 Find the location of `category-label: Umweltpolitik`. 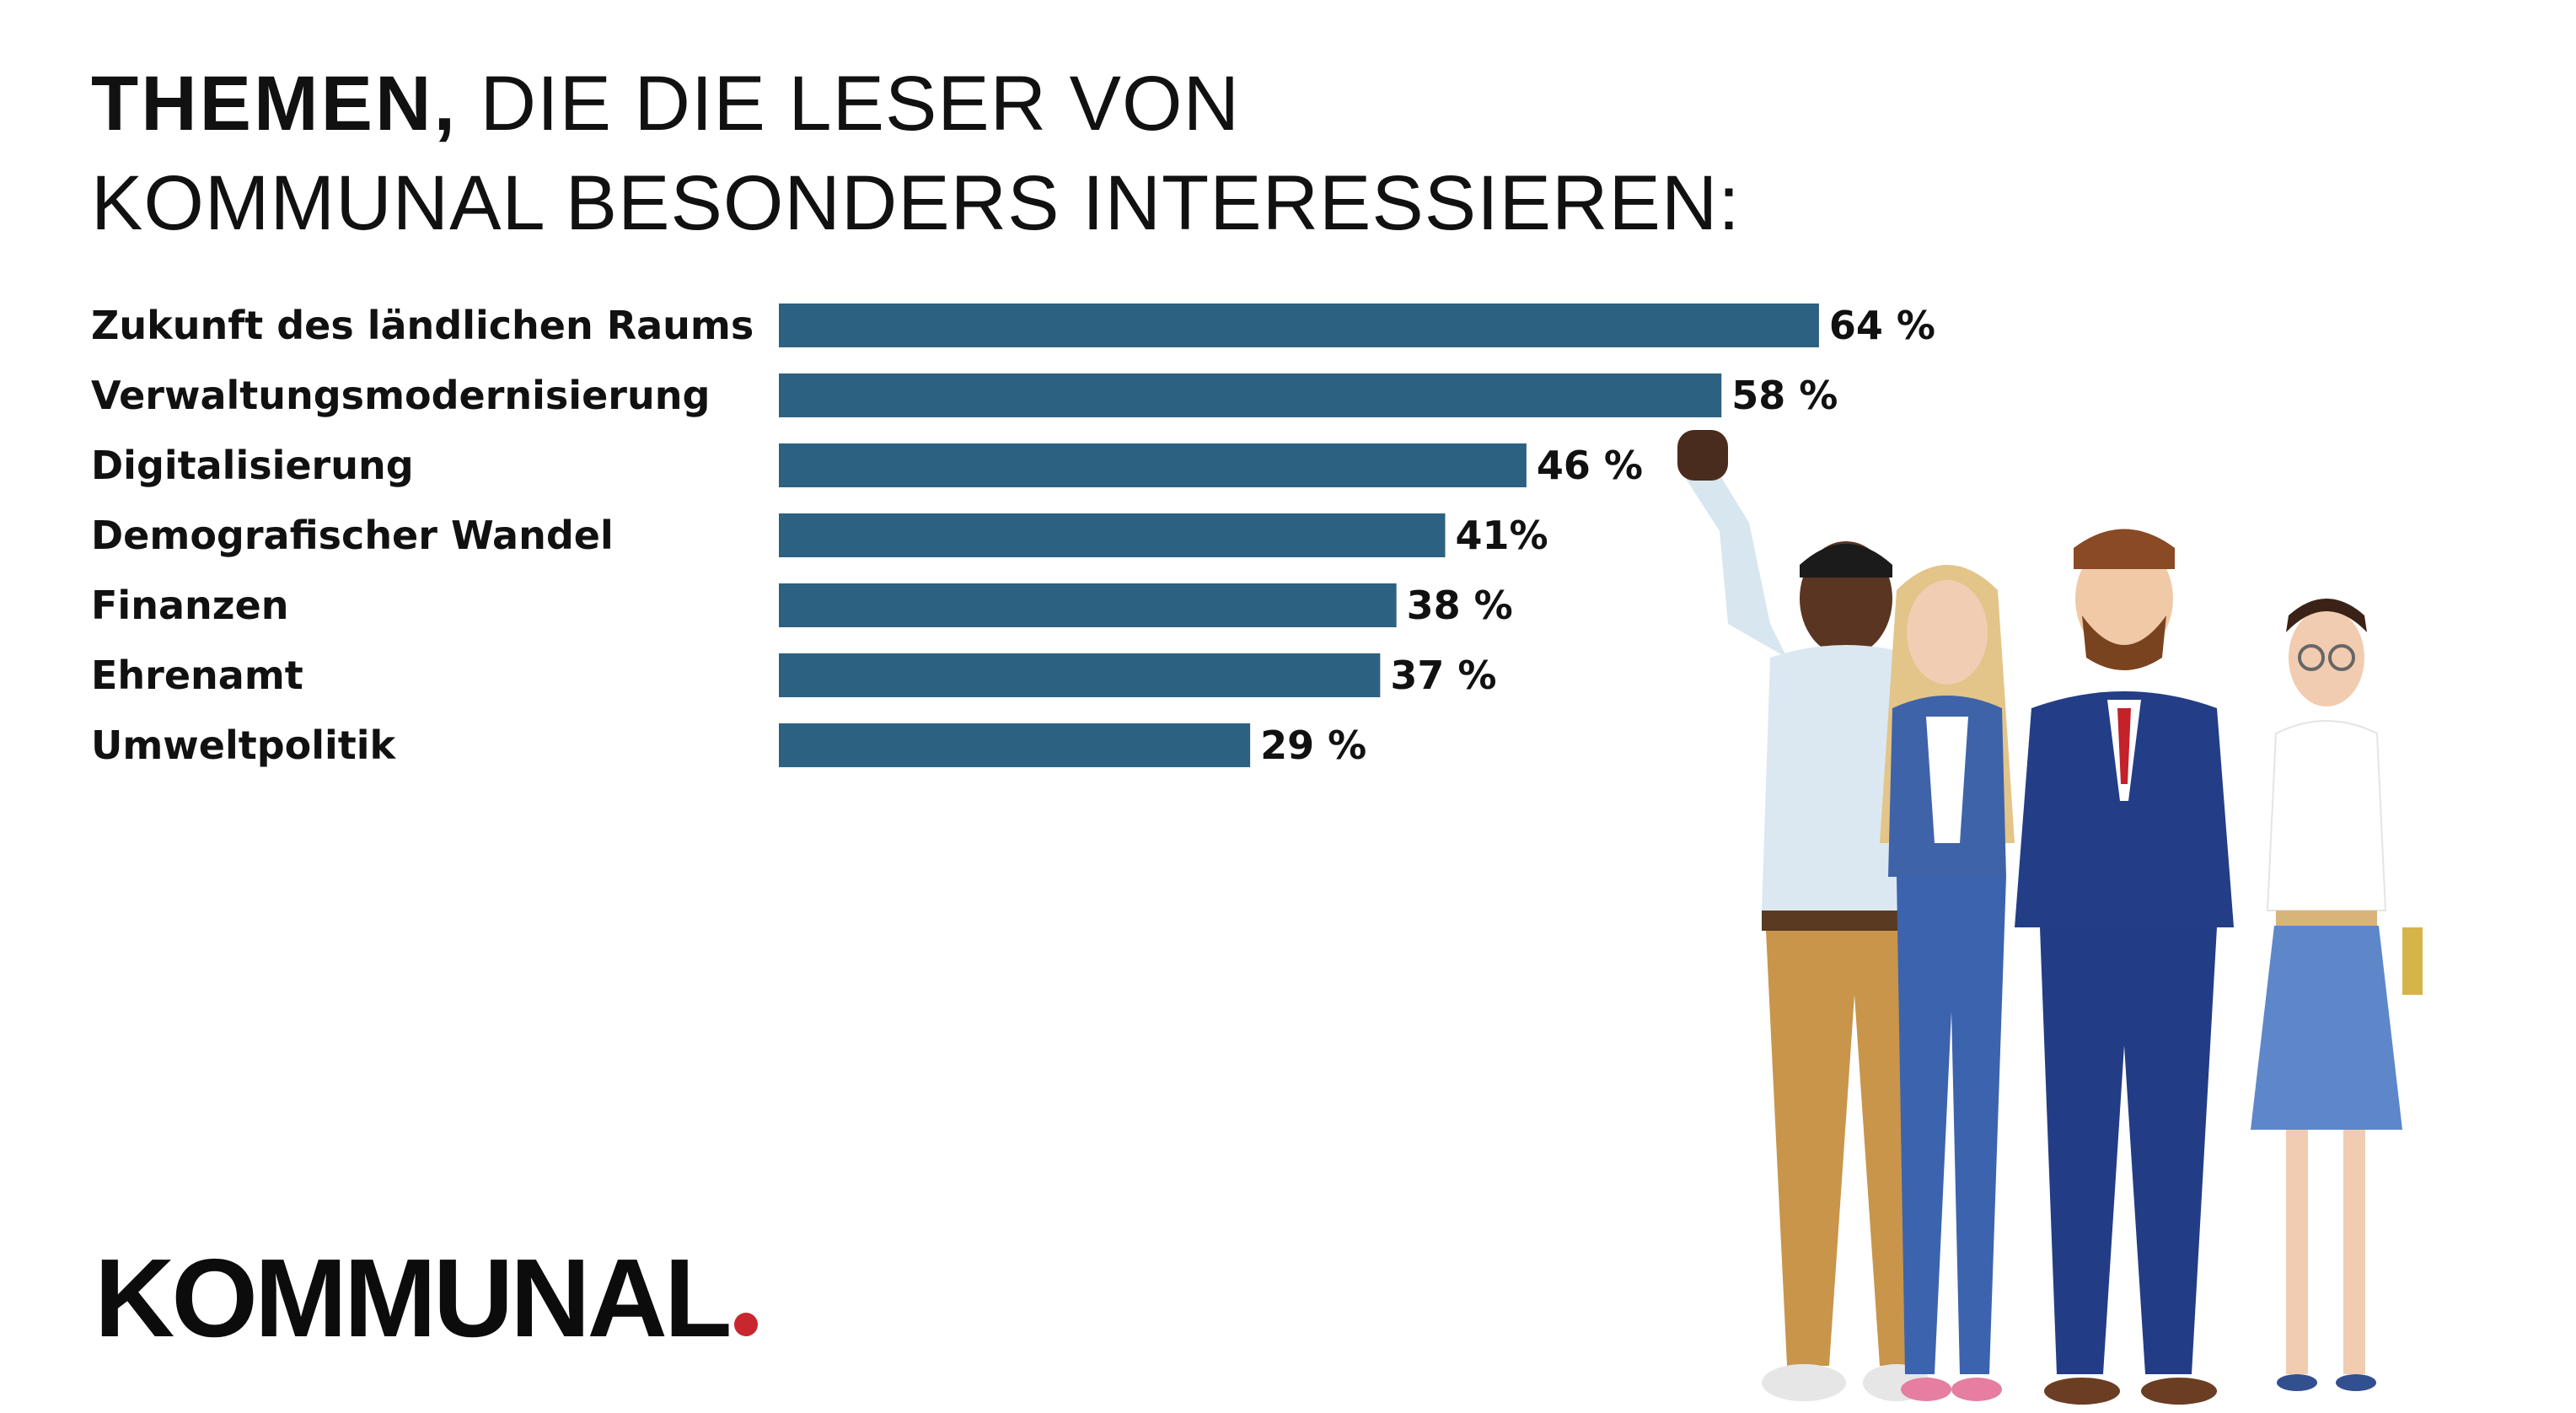

category-label: Umweltpolitik is located at coordinates (244, 746).